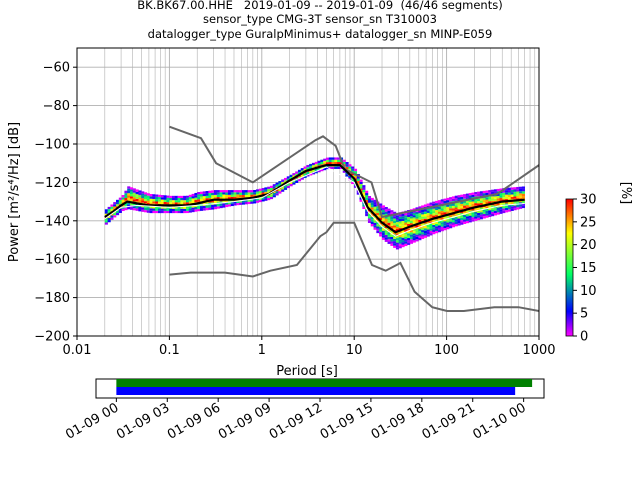 The height and width of the screenshot is (480, 640). What do you see at coordinates (347, 421) in the screenshot?
I see `time-tick-label: 01-09 15` at bounding box center [347, 421].